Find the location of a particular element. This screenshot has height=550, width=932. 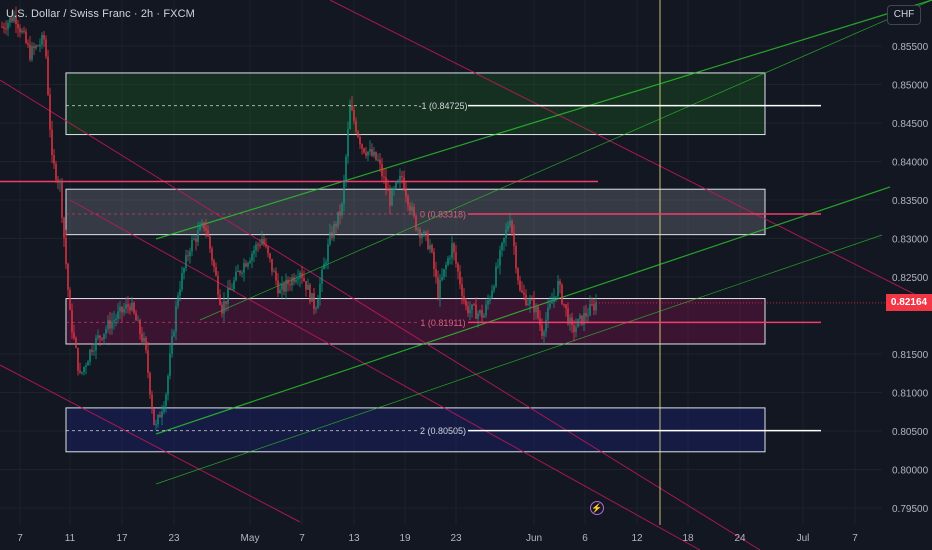

lightning-icon: ⚡ is located at coordinates (597, 508).